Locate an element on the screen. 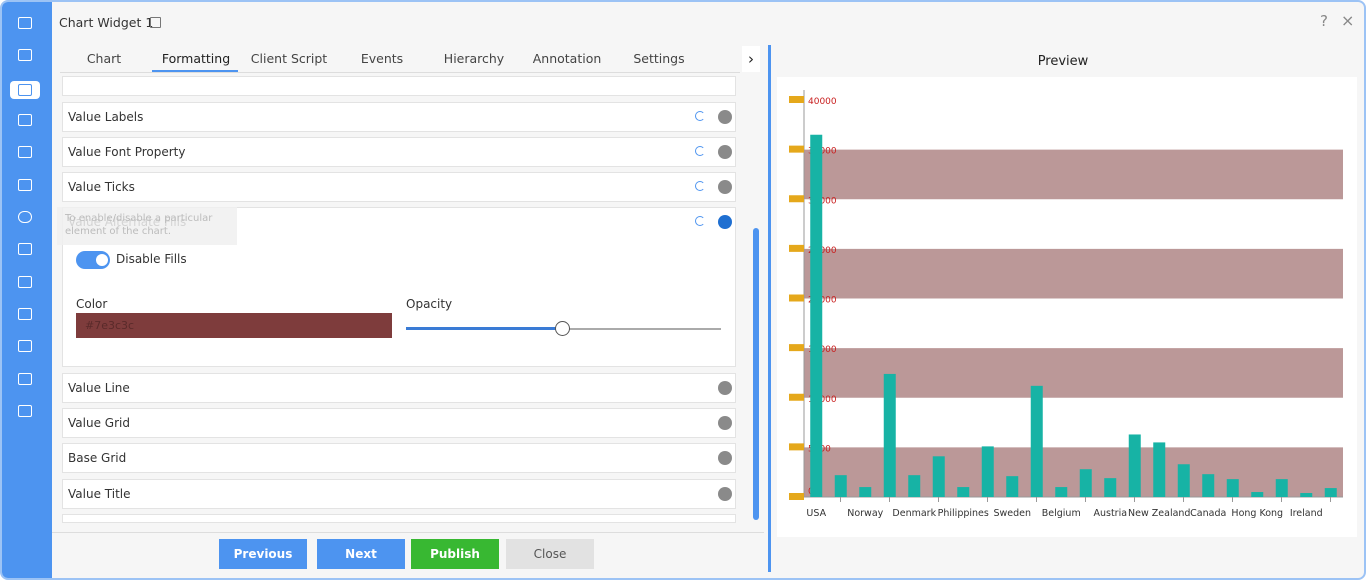 This screenshot has width=1366, height=580. accordion-item: Base Grid is located at coordinates (399, 458).